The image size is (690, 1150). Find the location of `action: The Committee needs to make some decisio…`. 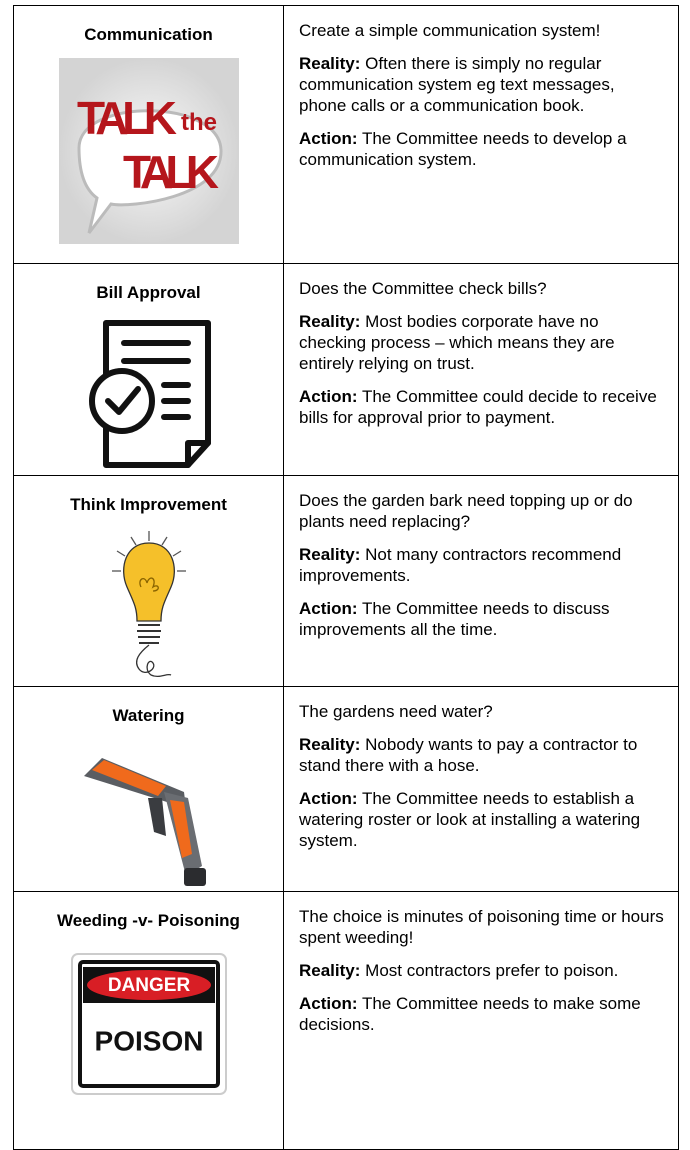

action: The Committee needs to make some decisio… is located at coordinates (470, 1014).